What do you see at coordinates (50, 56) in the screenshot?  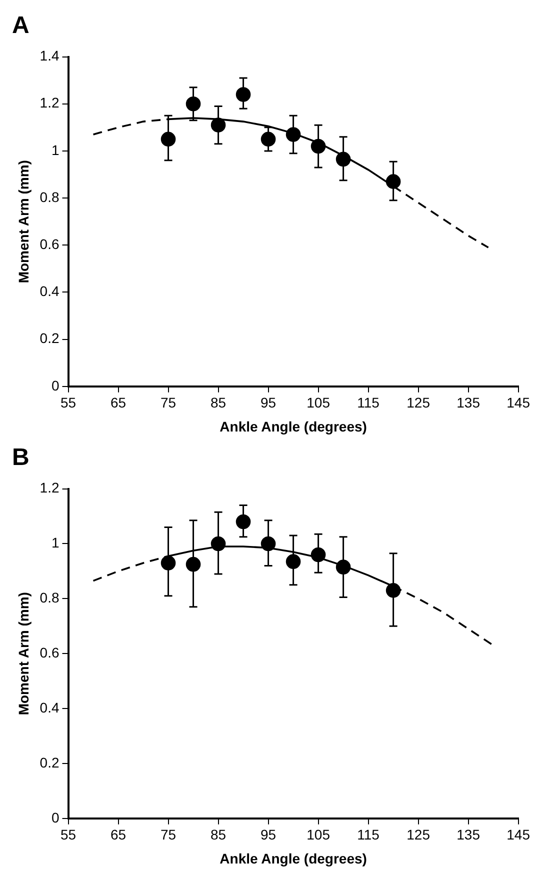 I see `y-tick-label: 1.4` at bounding box center [50, 56].